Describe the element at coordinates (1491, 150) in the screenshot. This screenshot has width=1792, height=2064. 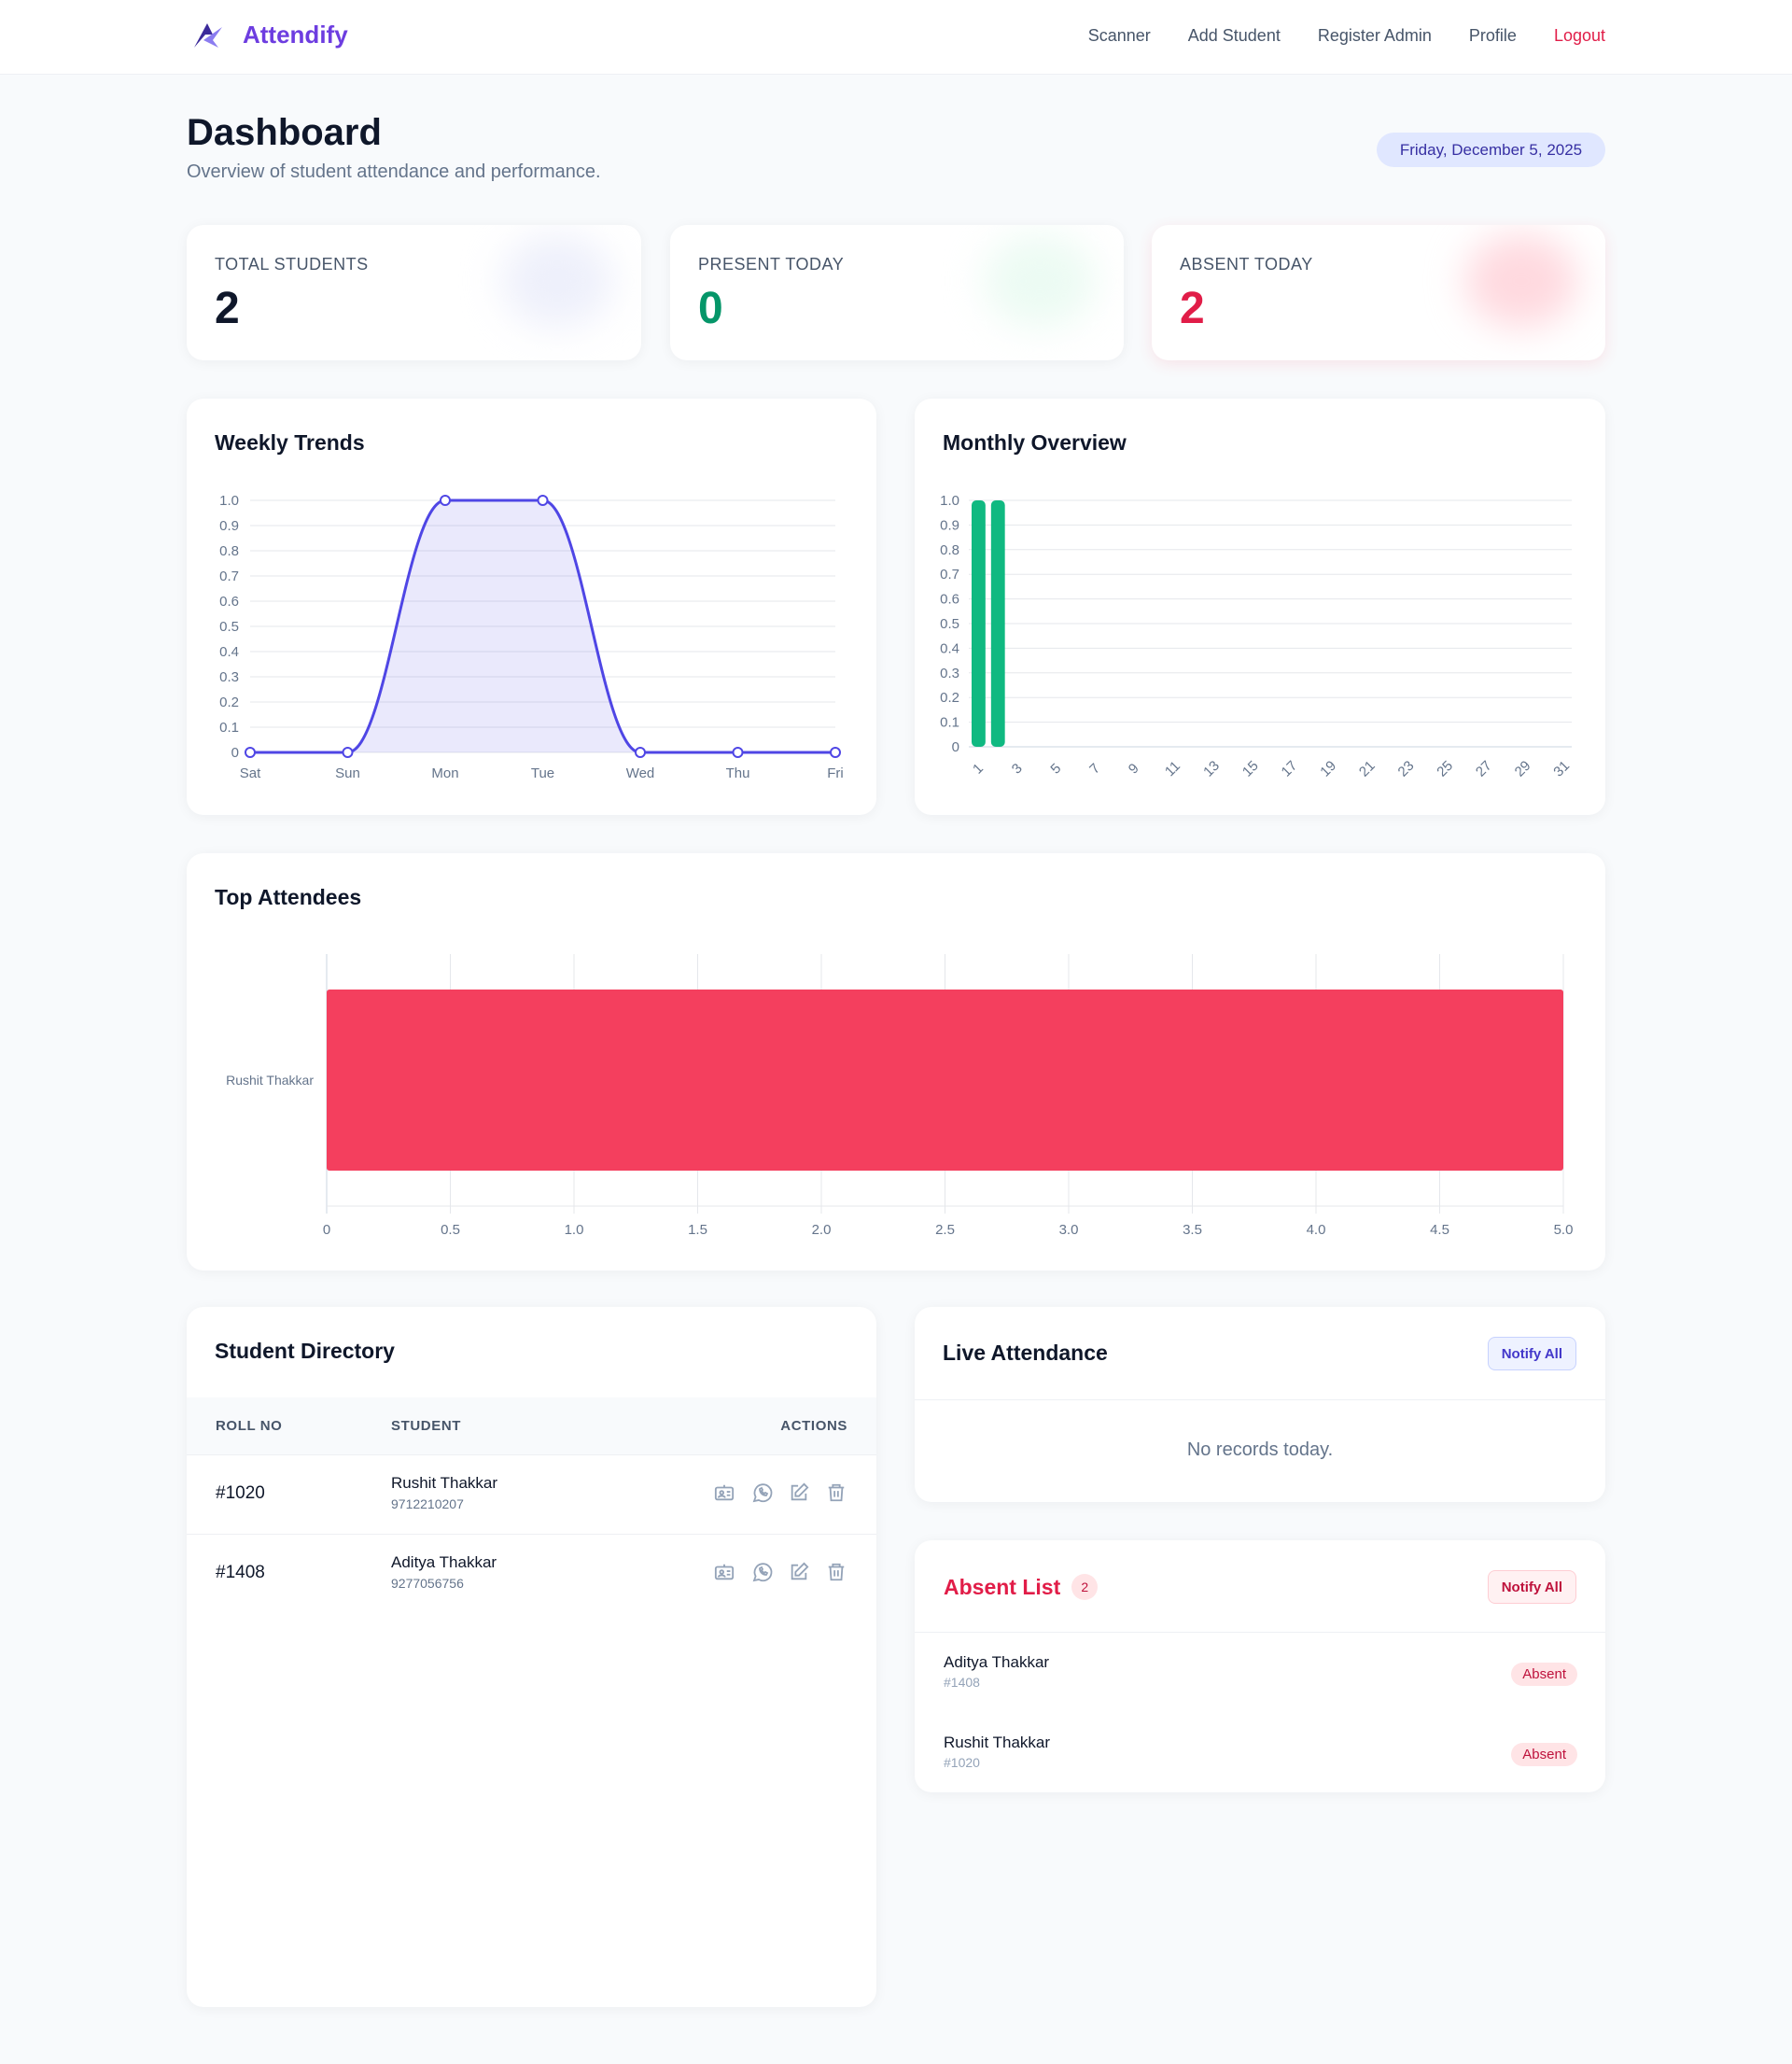
I see `date-badge: Friday, December 5, 2025` at that location.